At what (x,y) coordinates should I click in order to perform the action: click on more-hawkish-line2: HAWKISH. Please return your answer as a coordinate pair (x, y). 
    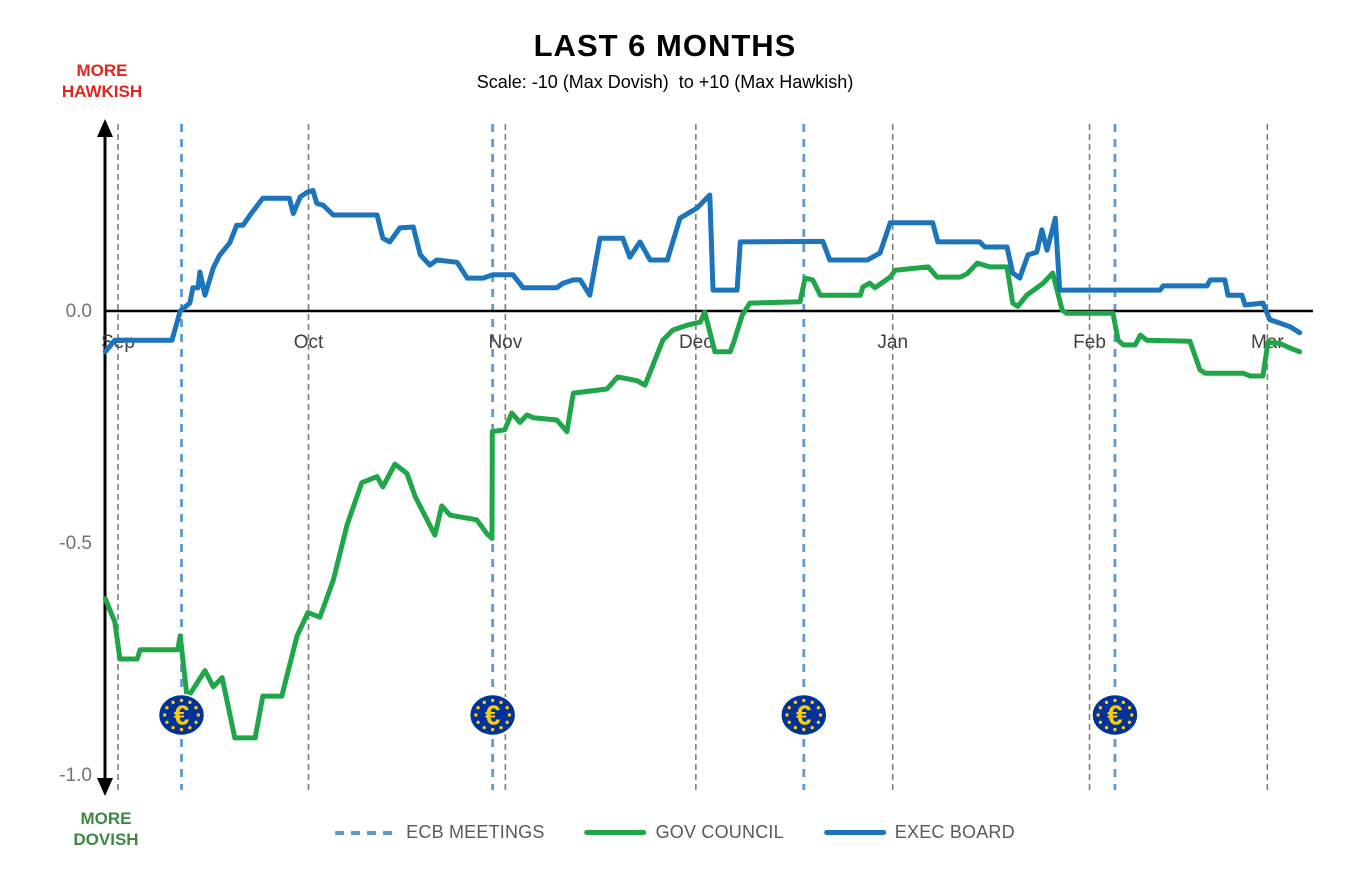
    Looking at the image, I should click on (102, 92).